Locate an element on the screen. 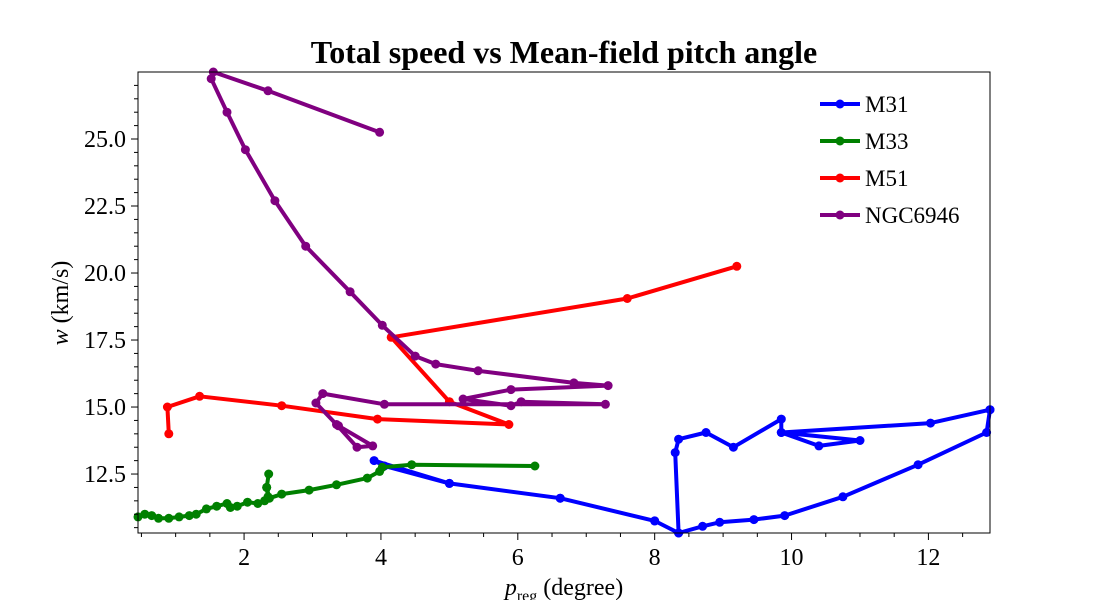 The height and width of the screenshot is (600, 1100). legend-label: M51 is located at coordinates (886, 178).